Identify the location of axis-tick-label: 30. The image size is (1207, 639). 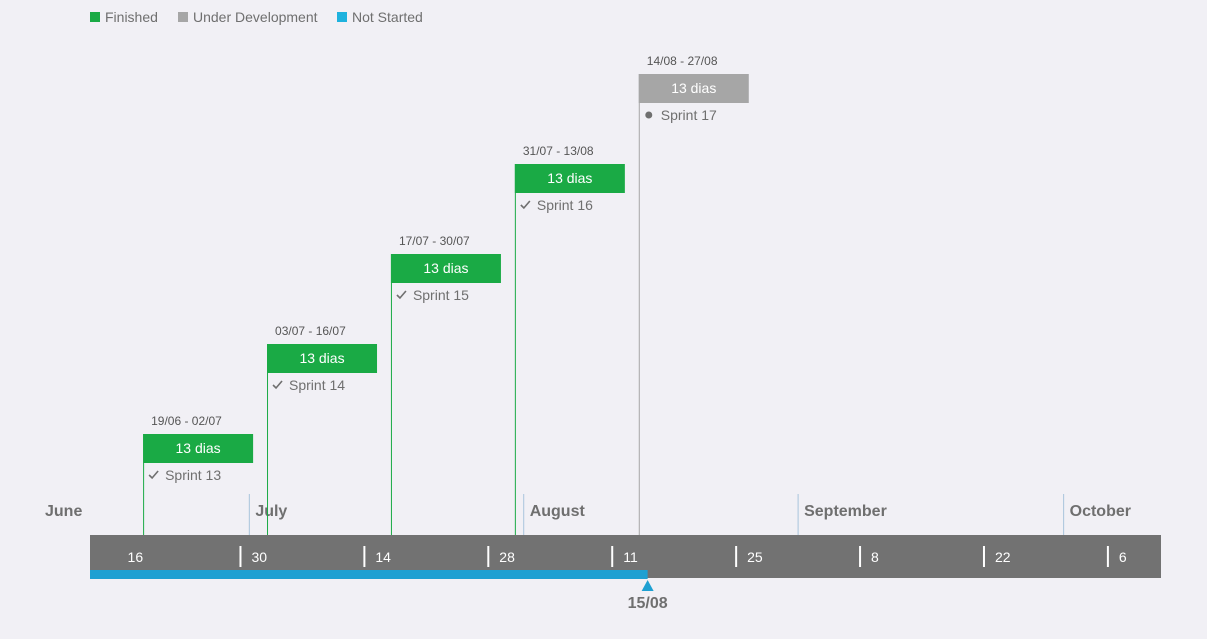
(259, 557).